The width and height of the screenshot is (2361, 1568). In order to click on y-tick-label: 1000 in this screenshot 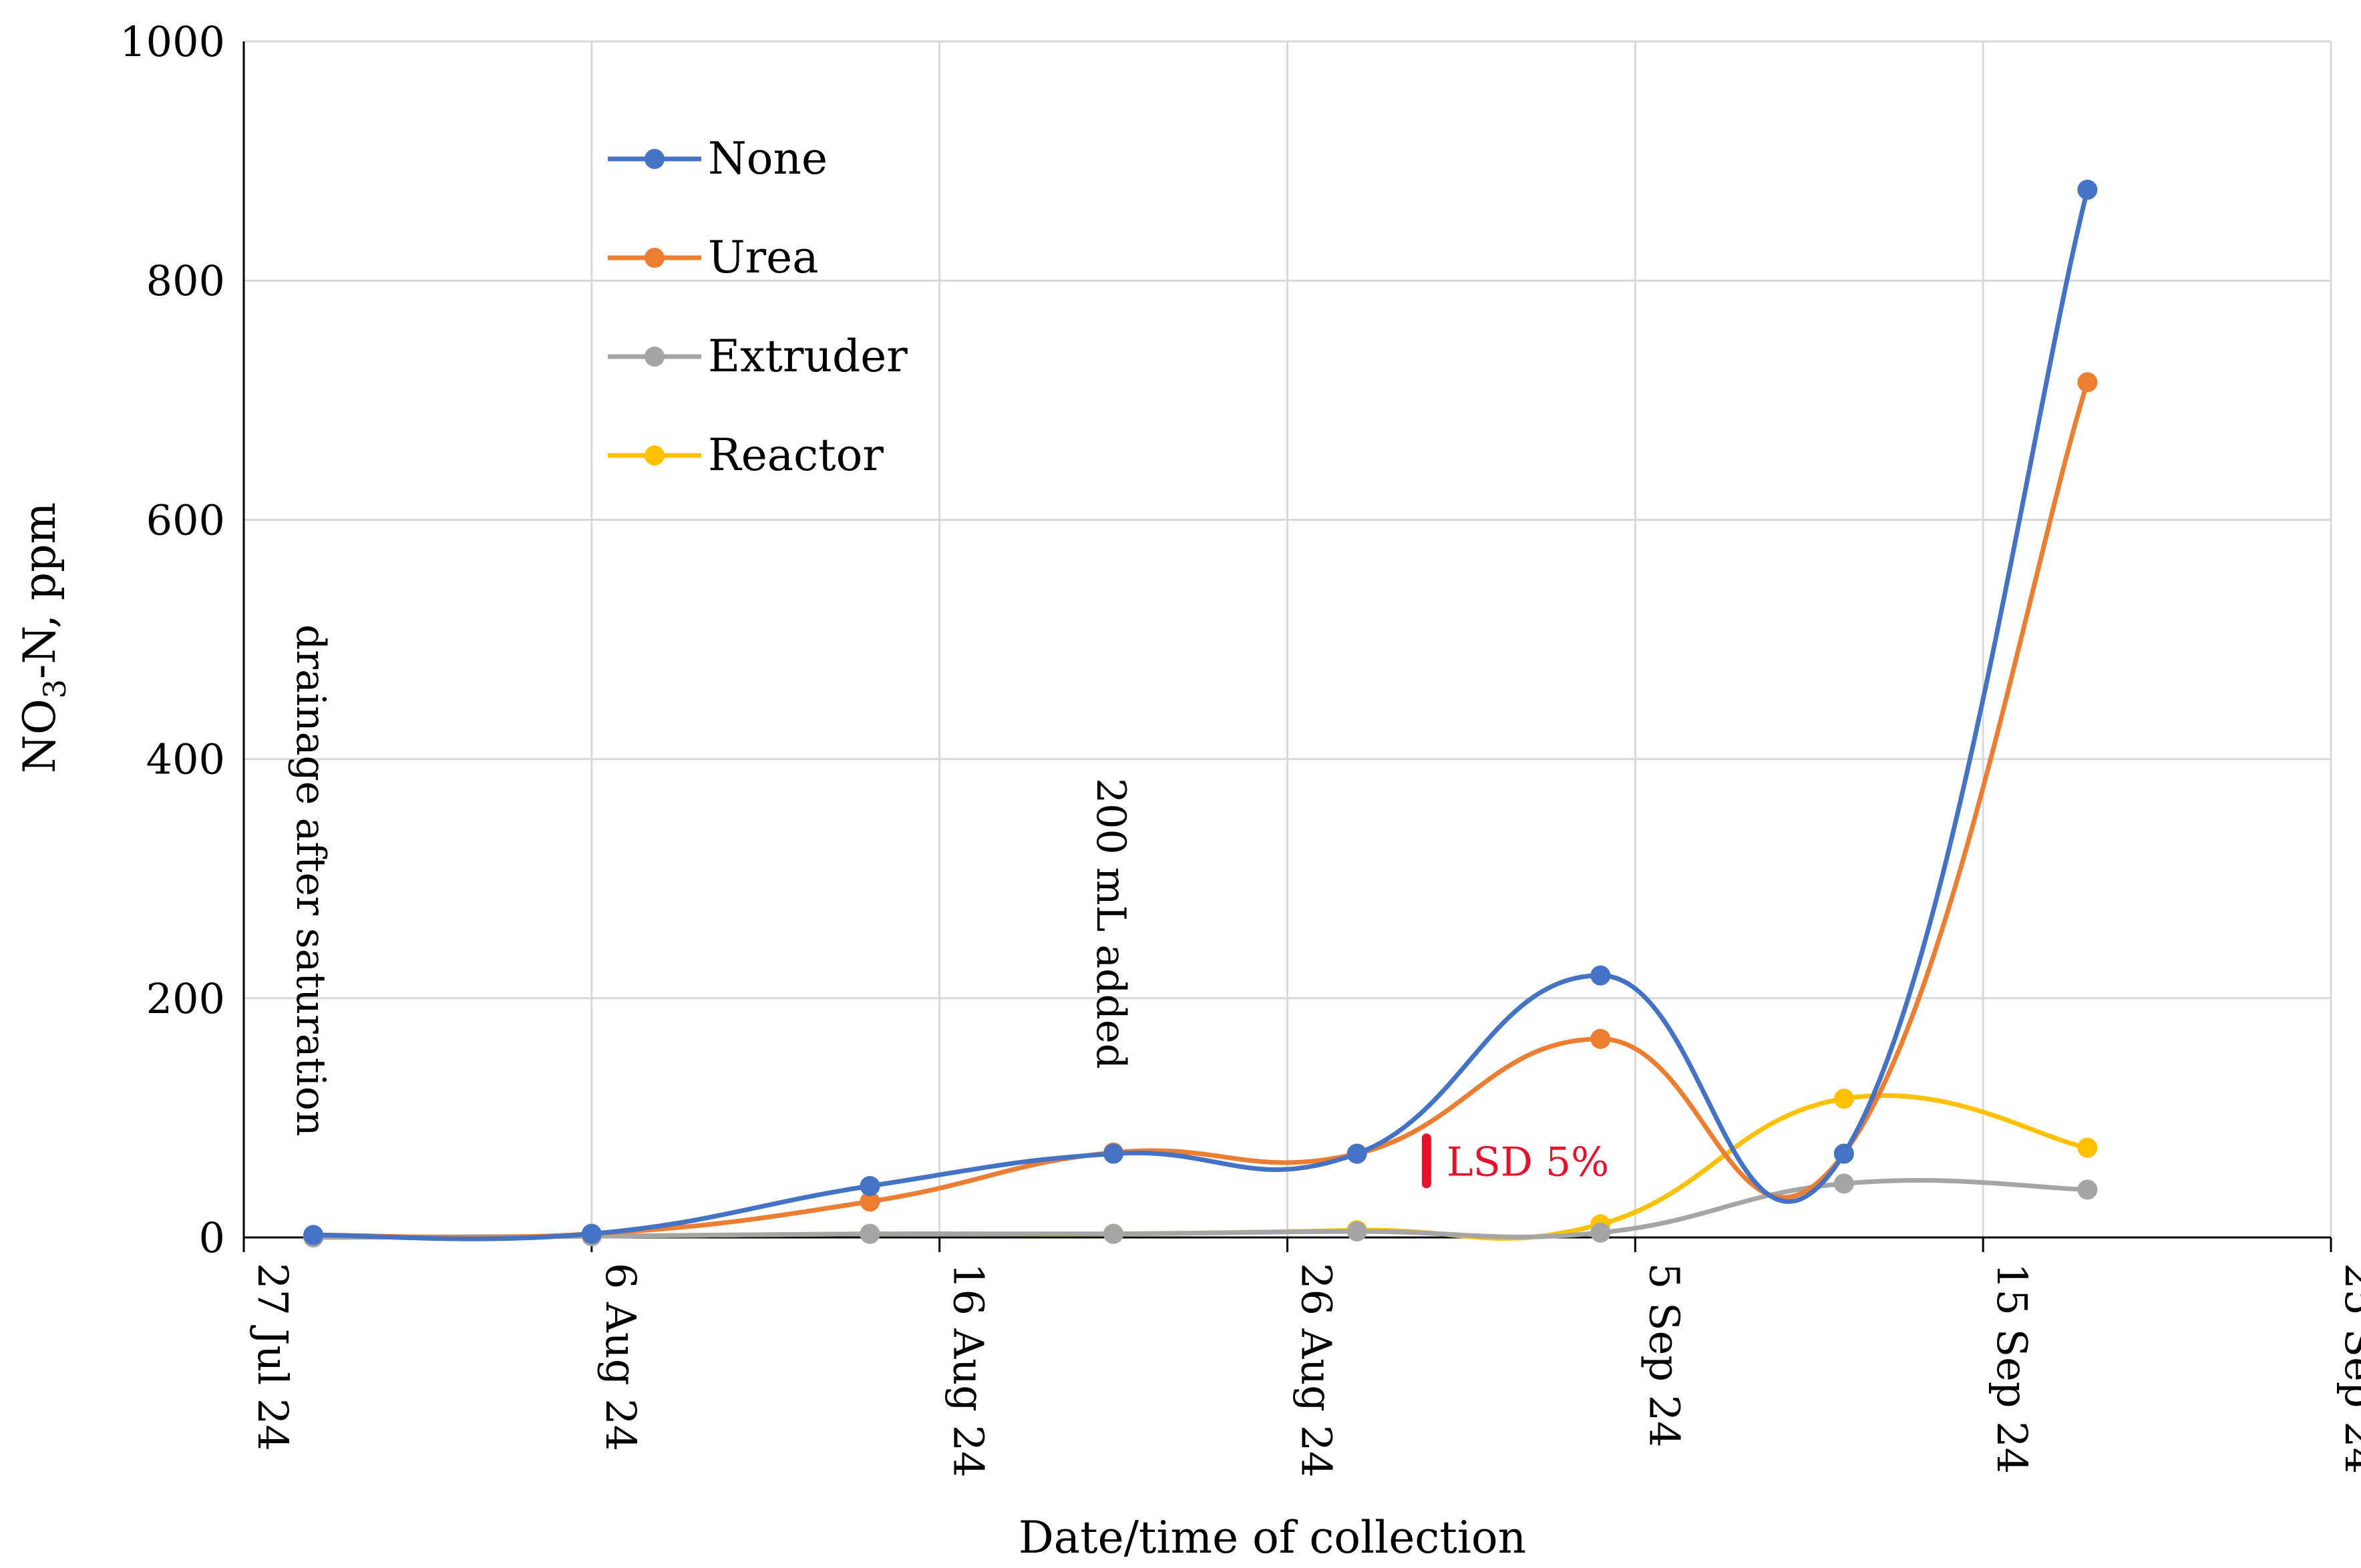, I will do `click(172, 41)`.